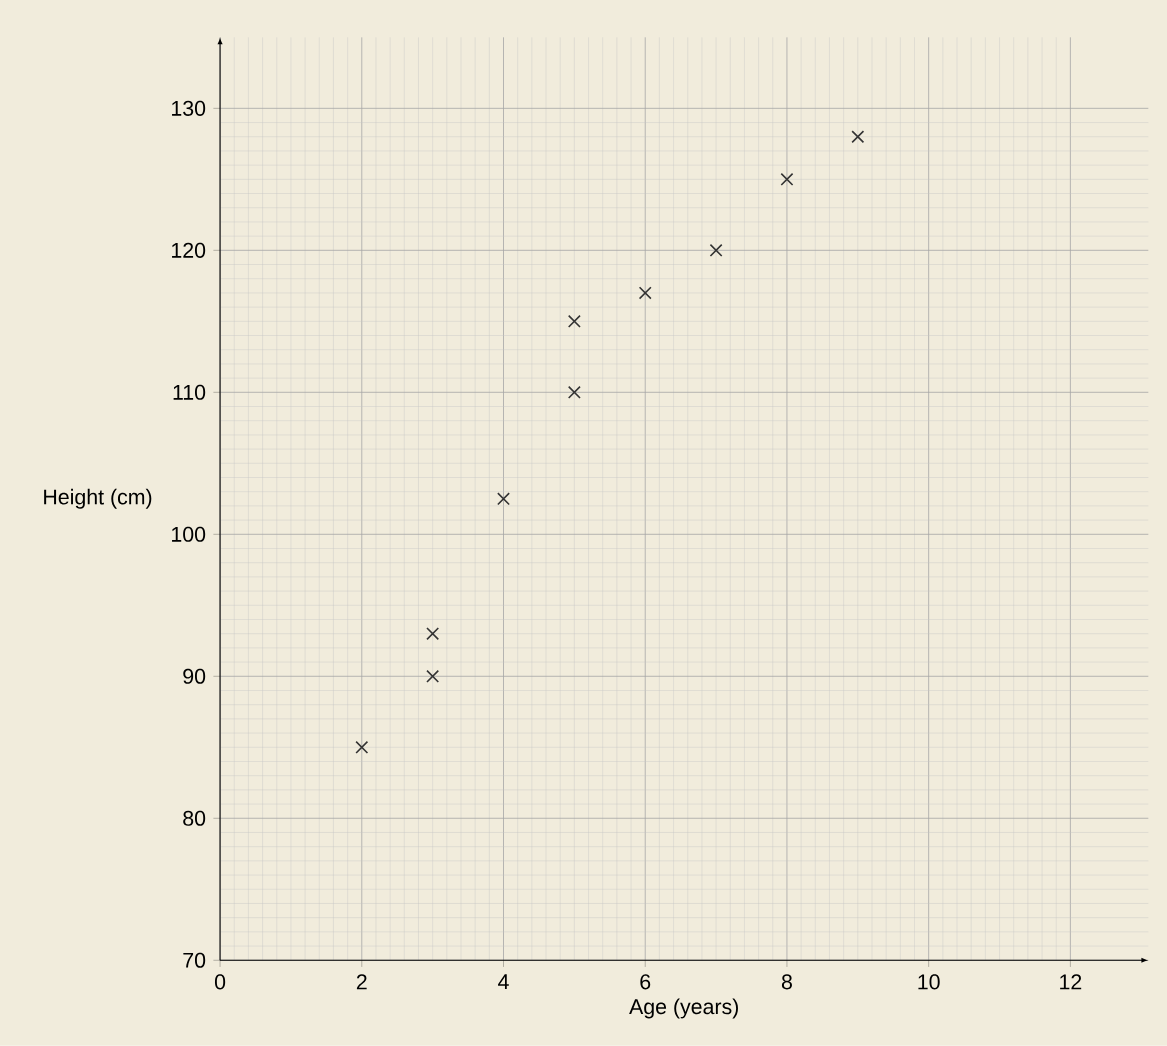  What do you see at coordinates (220, 982) in the screenshot?
I see `x-tick-label: 0` at bounding box center [220, 982].